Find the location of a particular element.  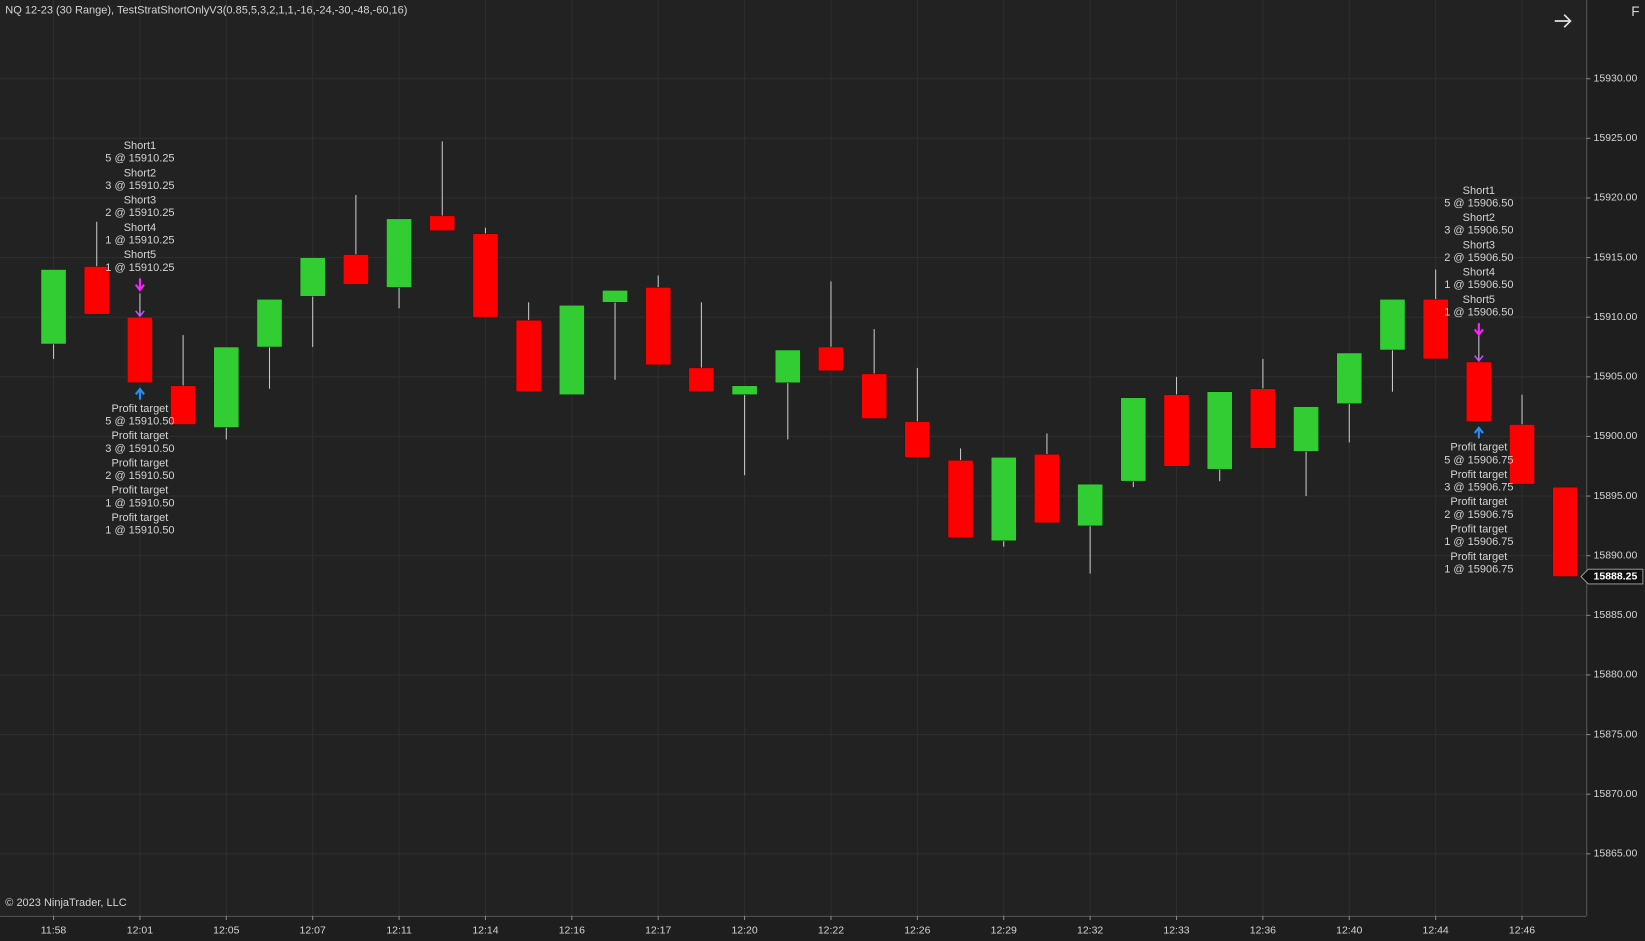

entry-label: 3 @ 15910.25 is located at coordinates (139, 186).